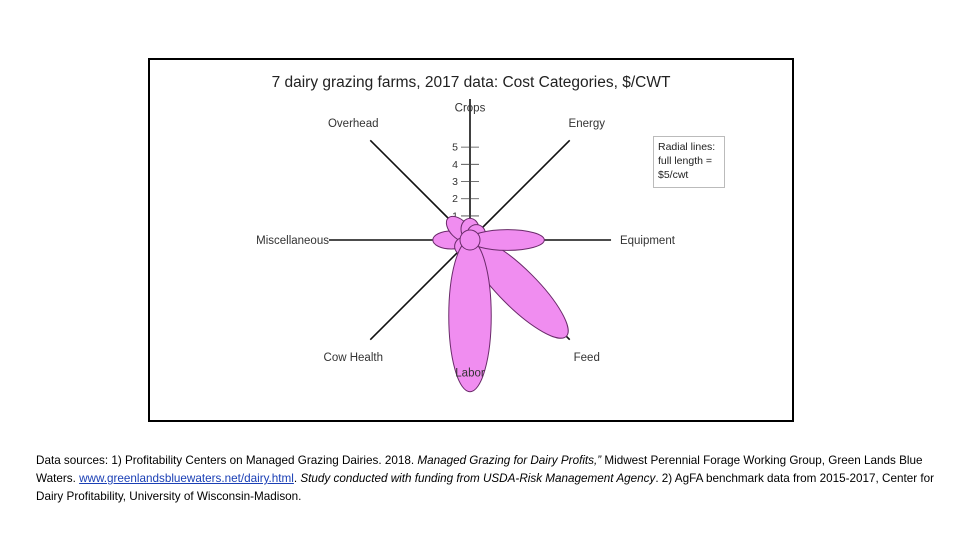 The image size is (960, 540). What do you see at coordinates (587, 358) in the screenshot?
I see `axis-label-feed: Feed` at bounding box center [587, 358].